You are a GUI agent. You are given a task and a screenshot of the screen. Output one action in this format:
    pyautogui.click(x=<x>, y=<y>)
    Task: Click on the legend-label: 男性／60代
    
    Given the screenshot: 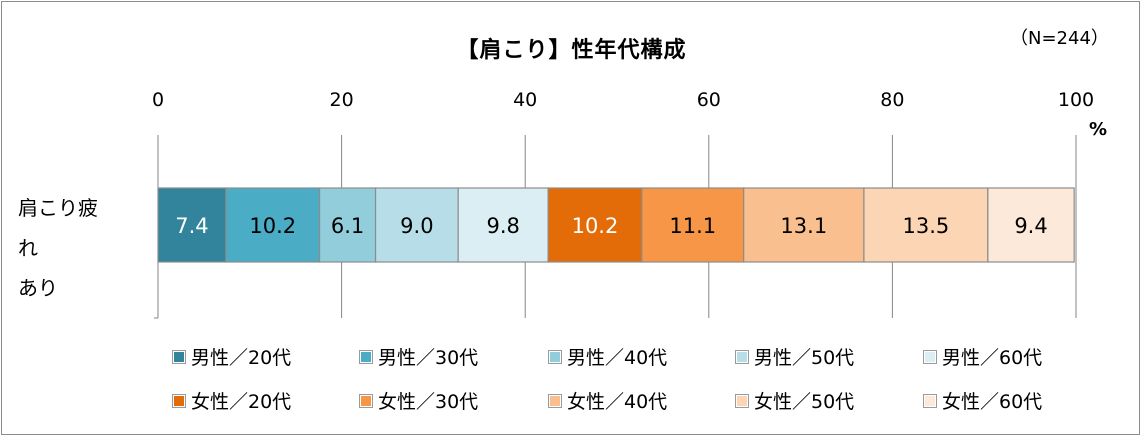 What is the action you would take?
    pyautogui.click(x=992, y=358)
    